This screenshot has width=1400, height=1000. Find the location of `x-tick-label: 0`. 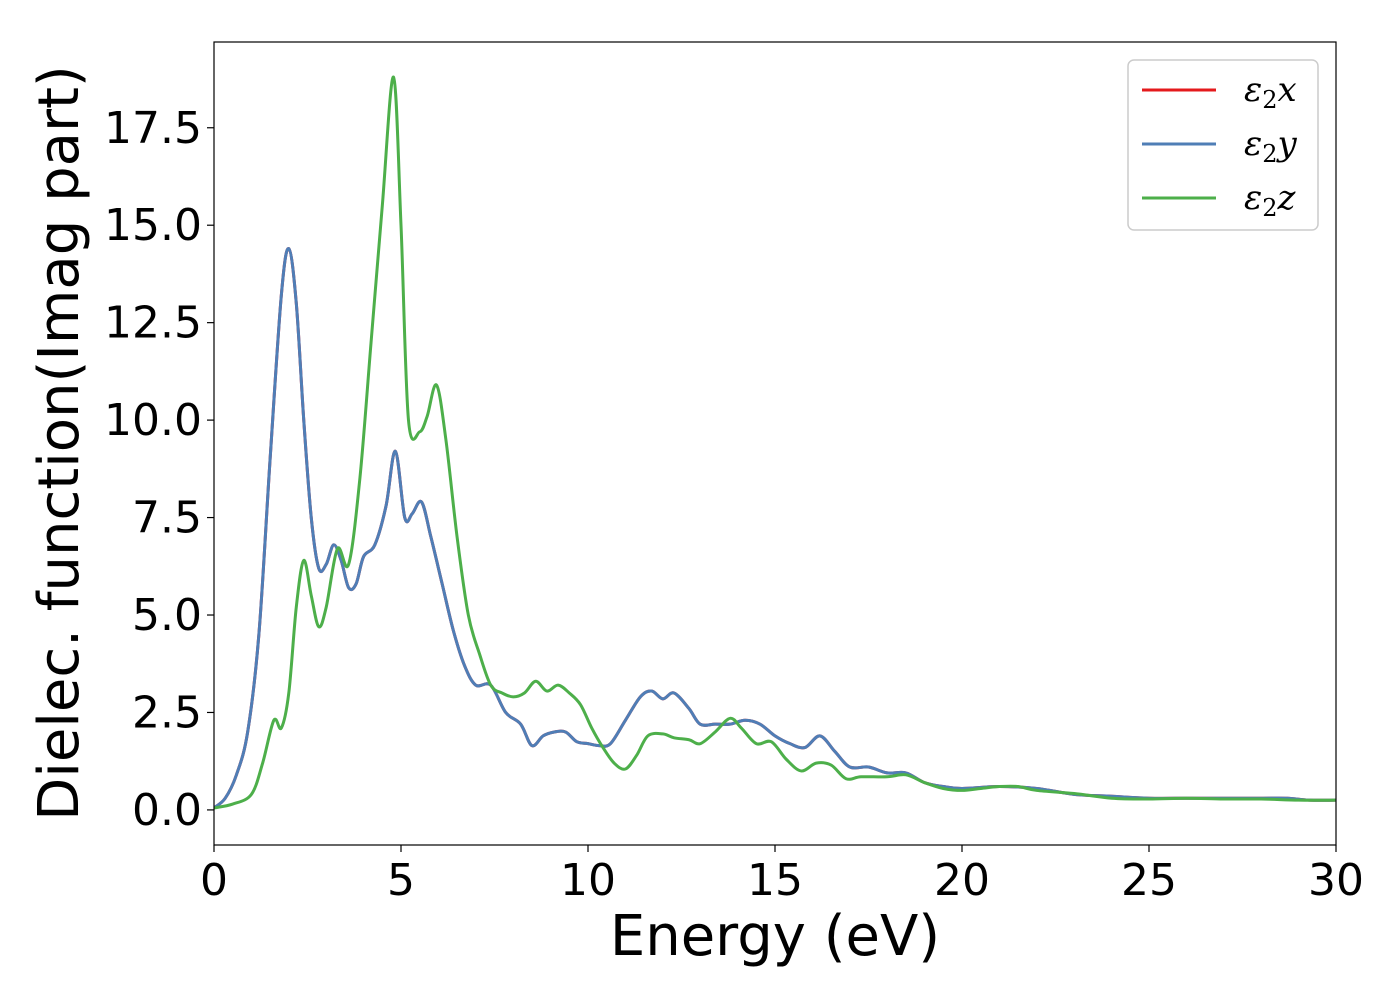

x-tick-label: 0 is located at coordinates (214, 880).